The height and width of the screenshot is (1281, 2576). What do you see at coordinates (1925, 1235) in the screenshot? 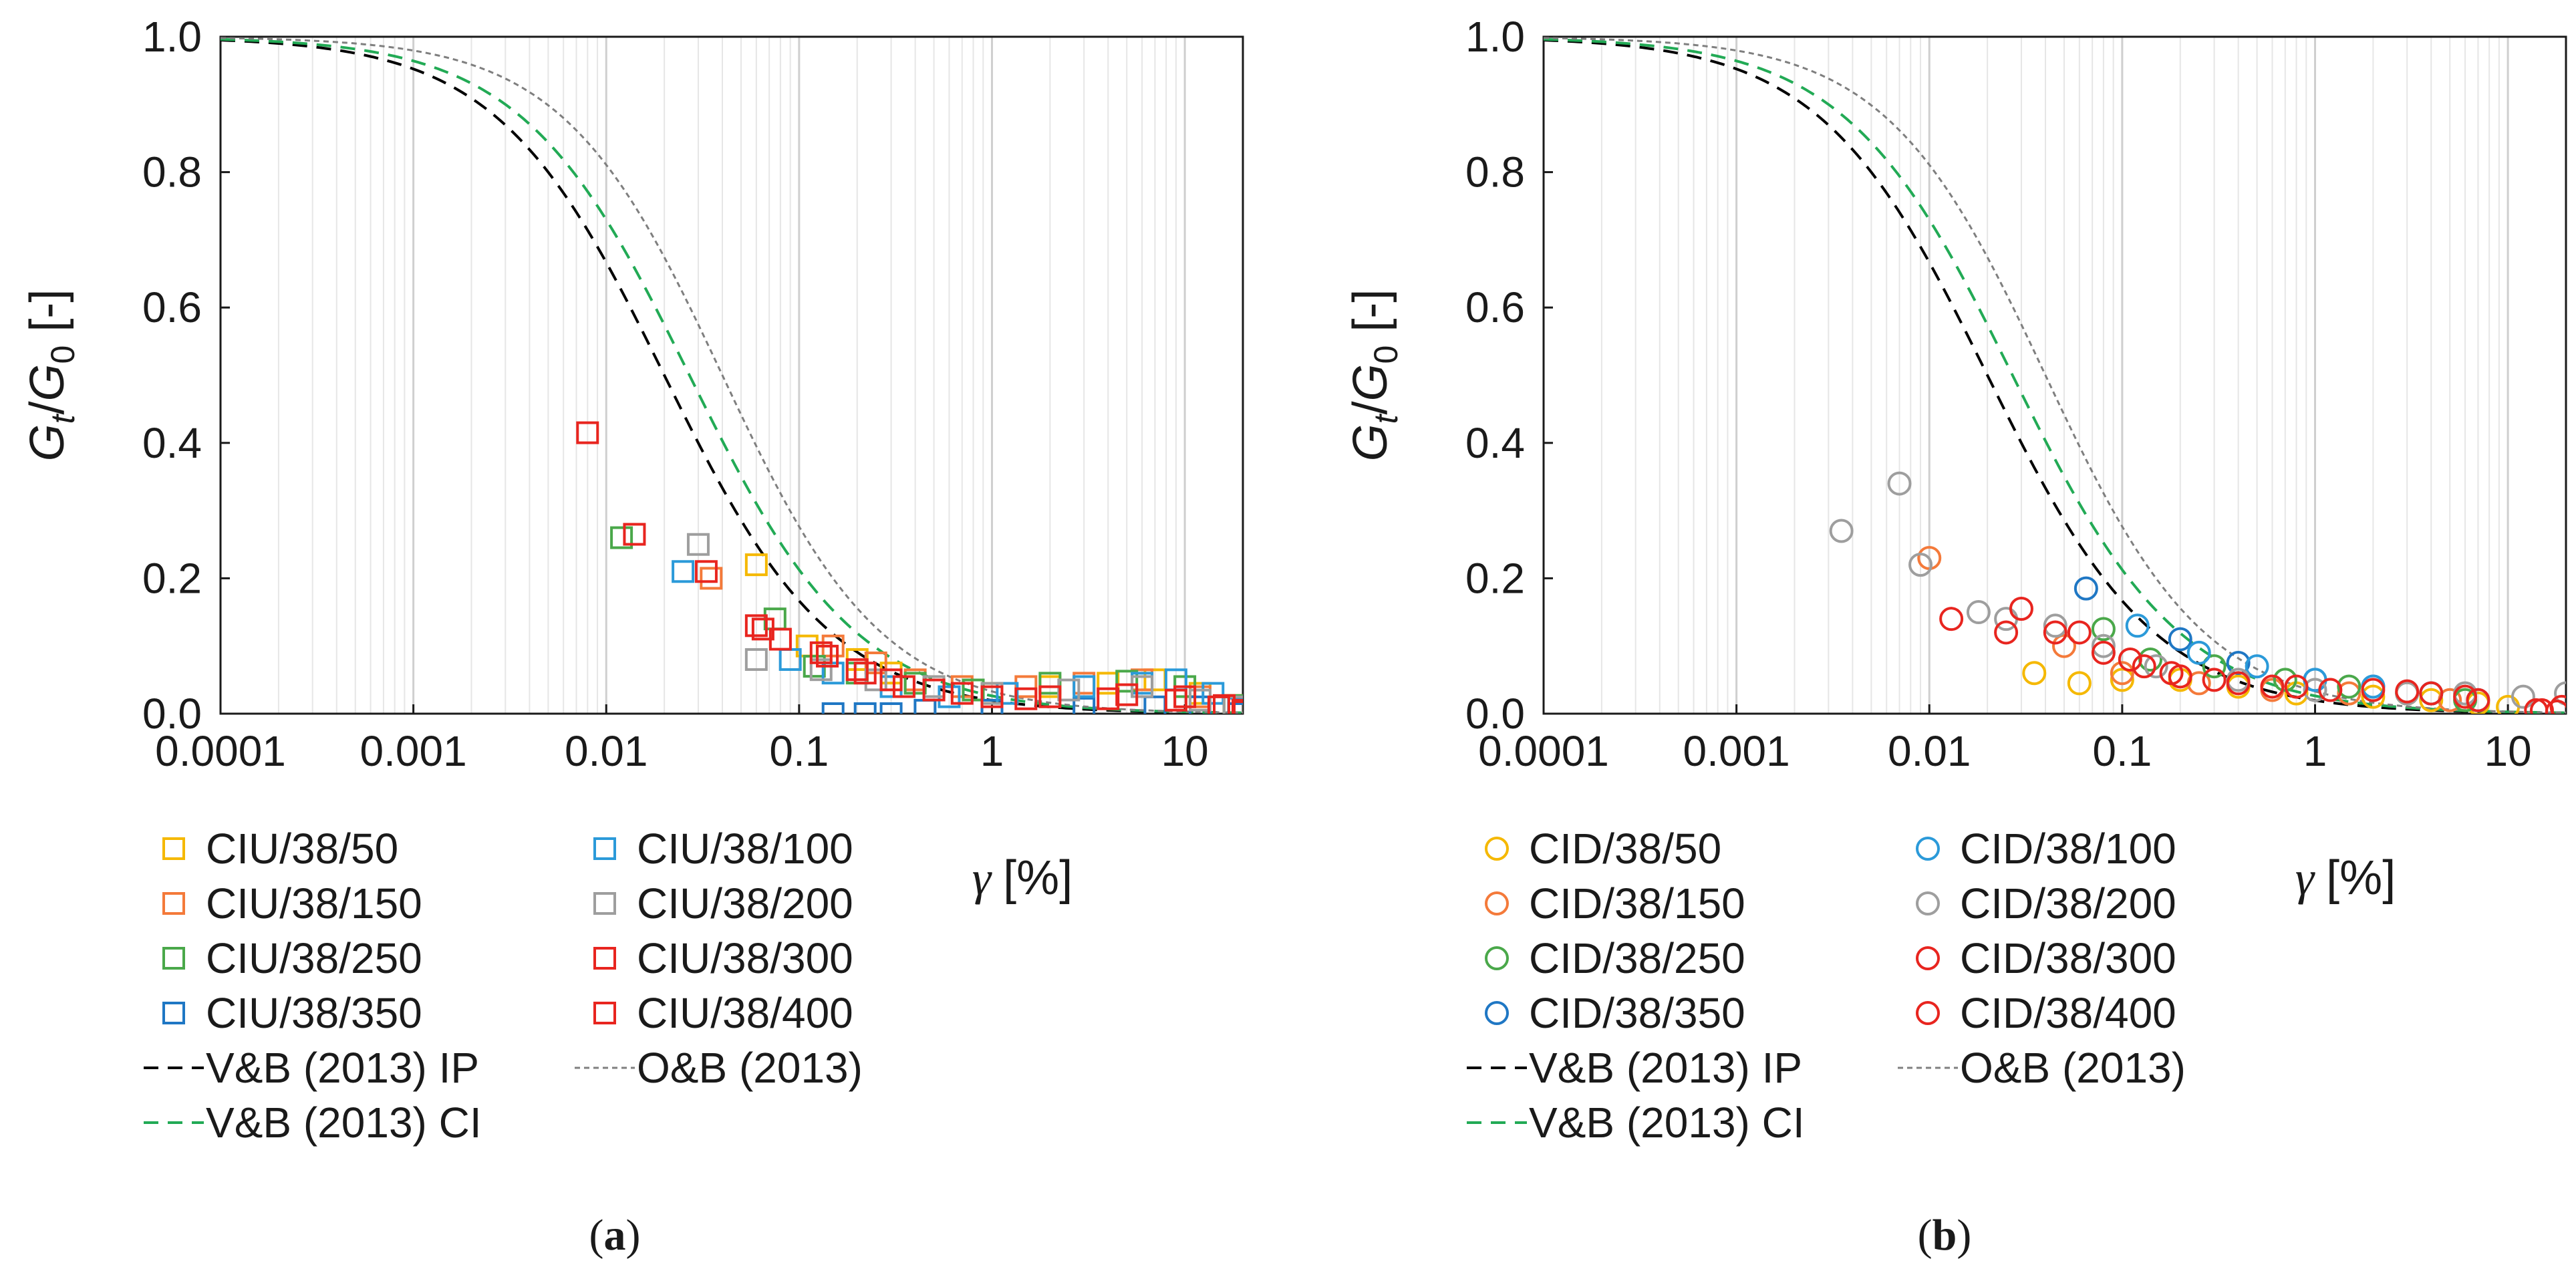
I see `panel-paren-open: (` at bounding box center [1925, 1235].